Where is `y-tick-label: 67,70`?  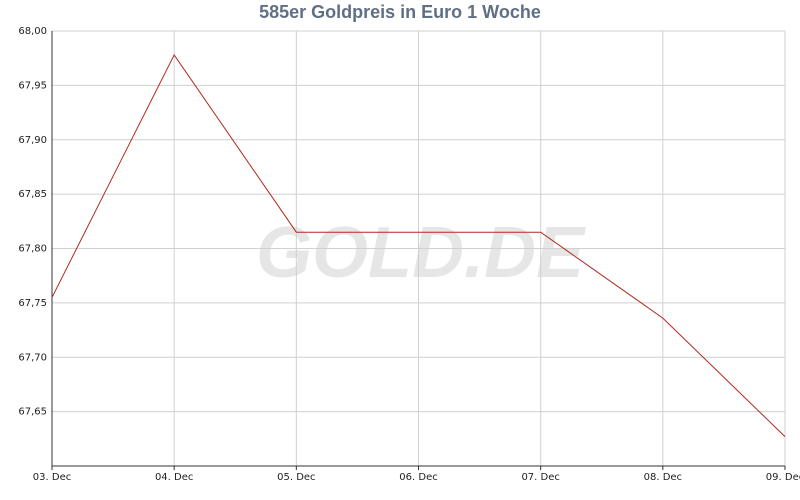
y-tick-label: 67,70 is located at coordinates (32, 357).